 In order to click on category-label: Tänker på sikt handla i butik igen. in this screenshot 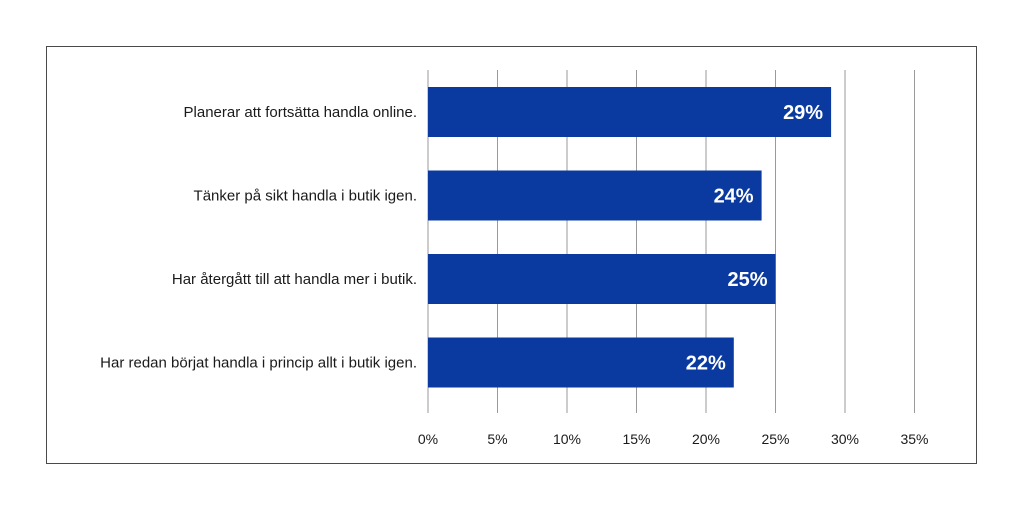, I will do `click(305, 196)`.